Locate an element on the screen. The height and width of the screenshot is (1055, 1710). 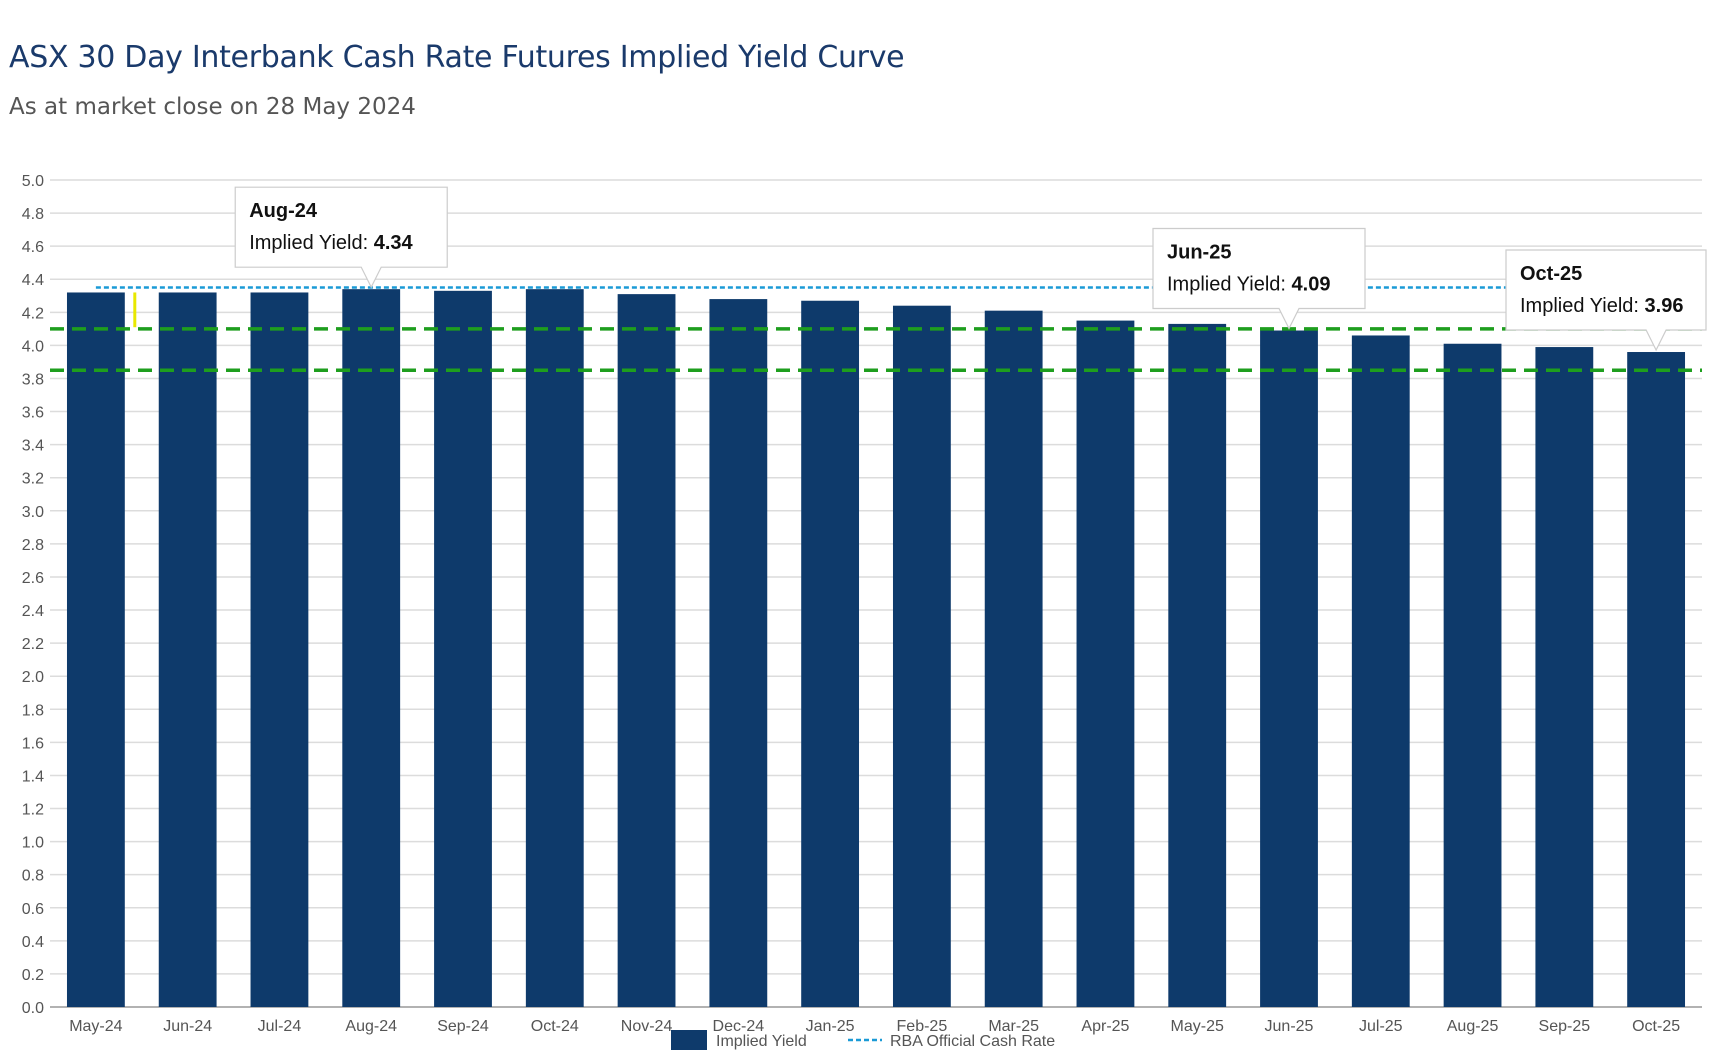
tooltip-jun-25: Jun-25 Implied Yield: 4.09 is located at coordinates (1259, 278).